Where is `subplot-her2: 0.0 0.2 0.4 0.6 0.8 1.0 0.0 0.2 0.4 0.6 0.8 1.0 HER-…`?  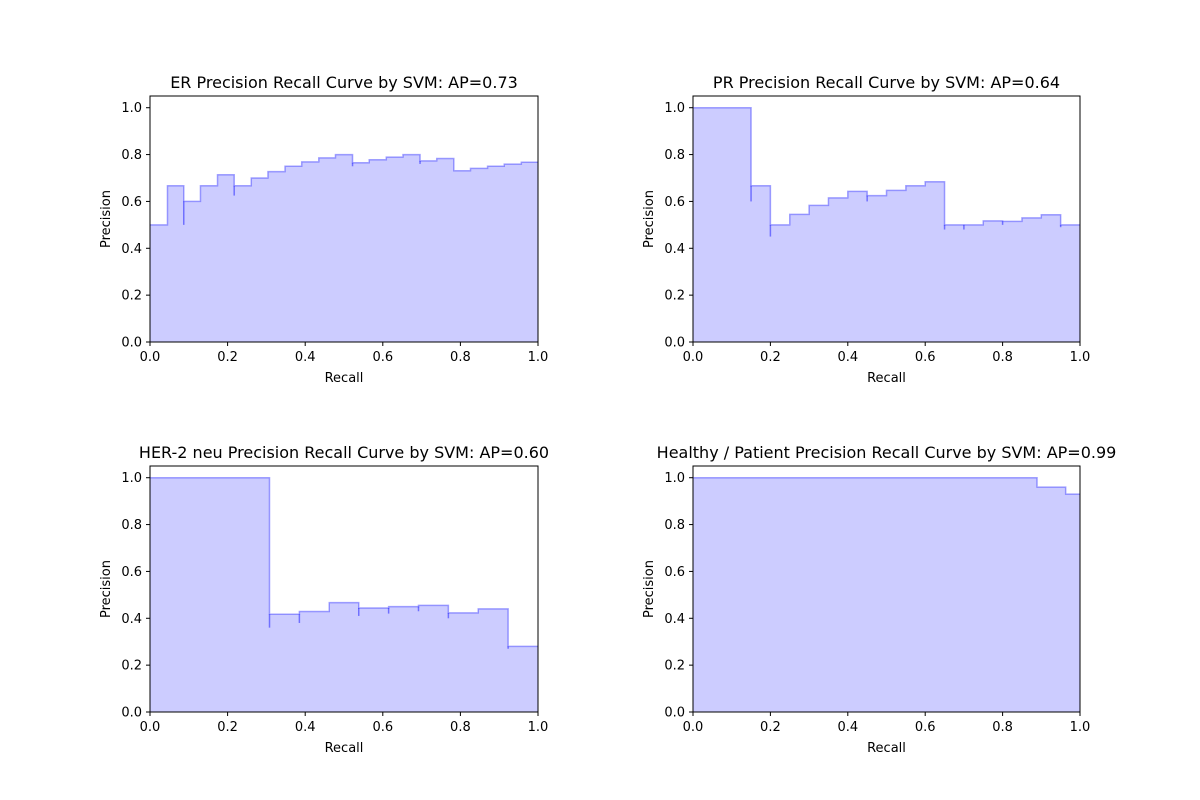
subplot-her2: 0.0 0.2 0.4 0.6 0.8 1.0 0.0 0.2 0.4 0.6 0.8 1.0 HER-… is located at coordinates (324, 599).